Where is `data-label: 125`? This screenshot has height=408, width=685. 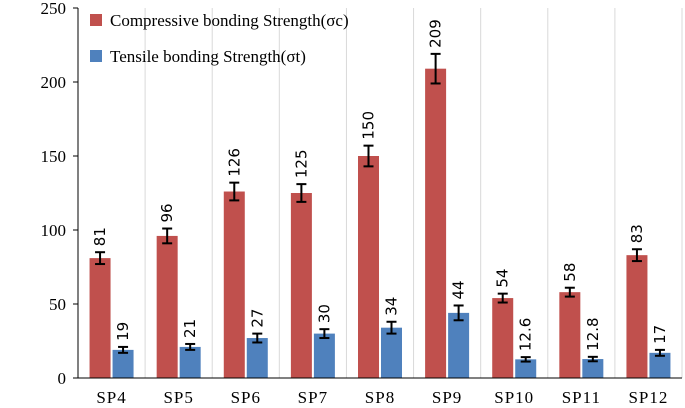
data-label: 125 is located at coordinates (301, 163).